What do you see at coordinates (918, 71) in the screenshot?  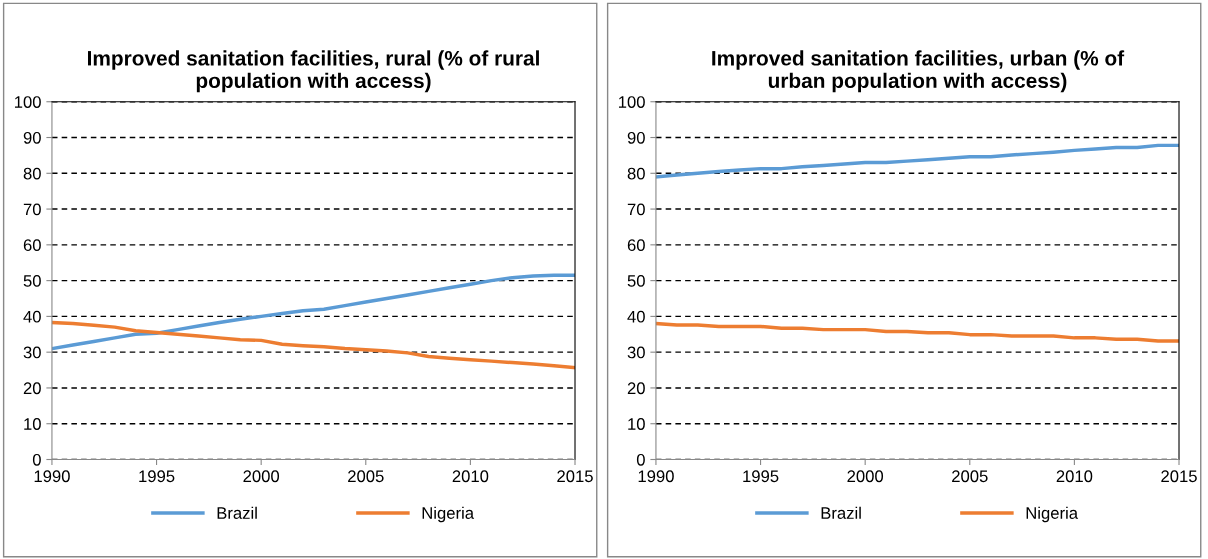 I see `chart-title: Improved sanitation facilities, urban (% of urban population with access)` at bounding box center [918, 71].